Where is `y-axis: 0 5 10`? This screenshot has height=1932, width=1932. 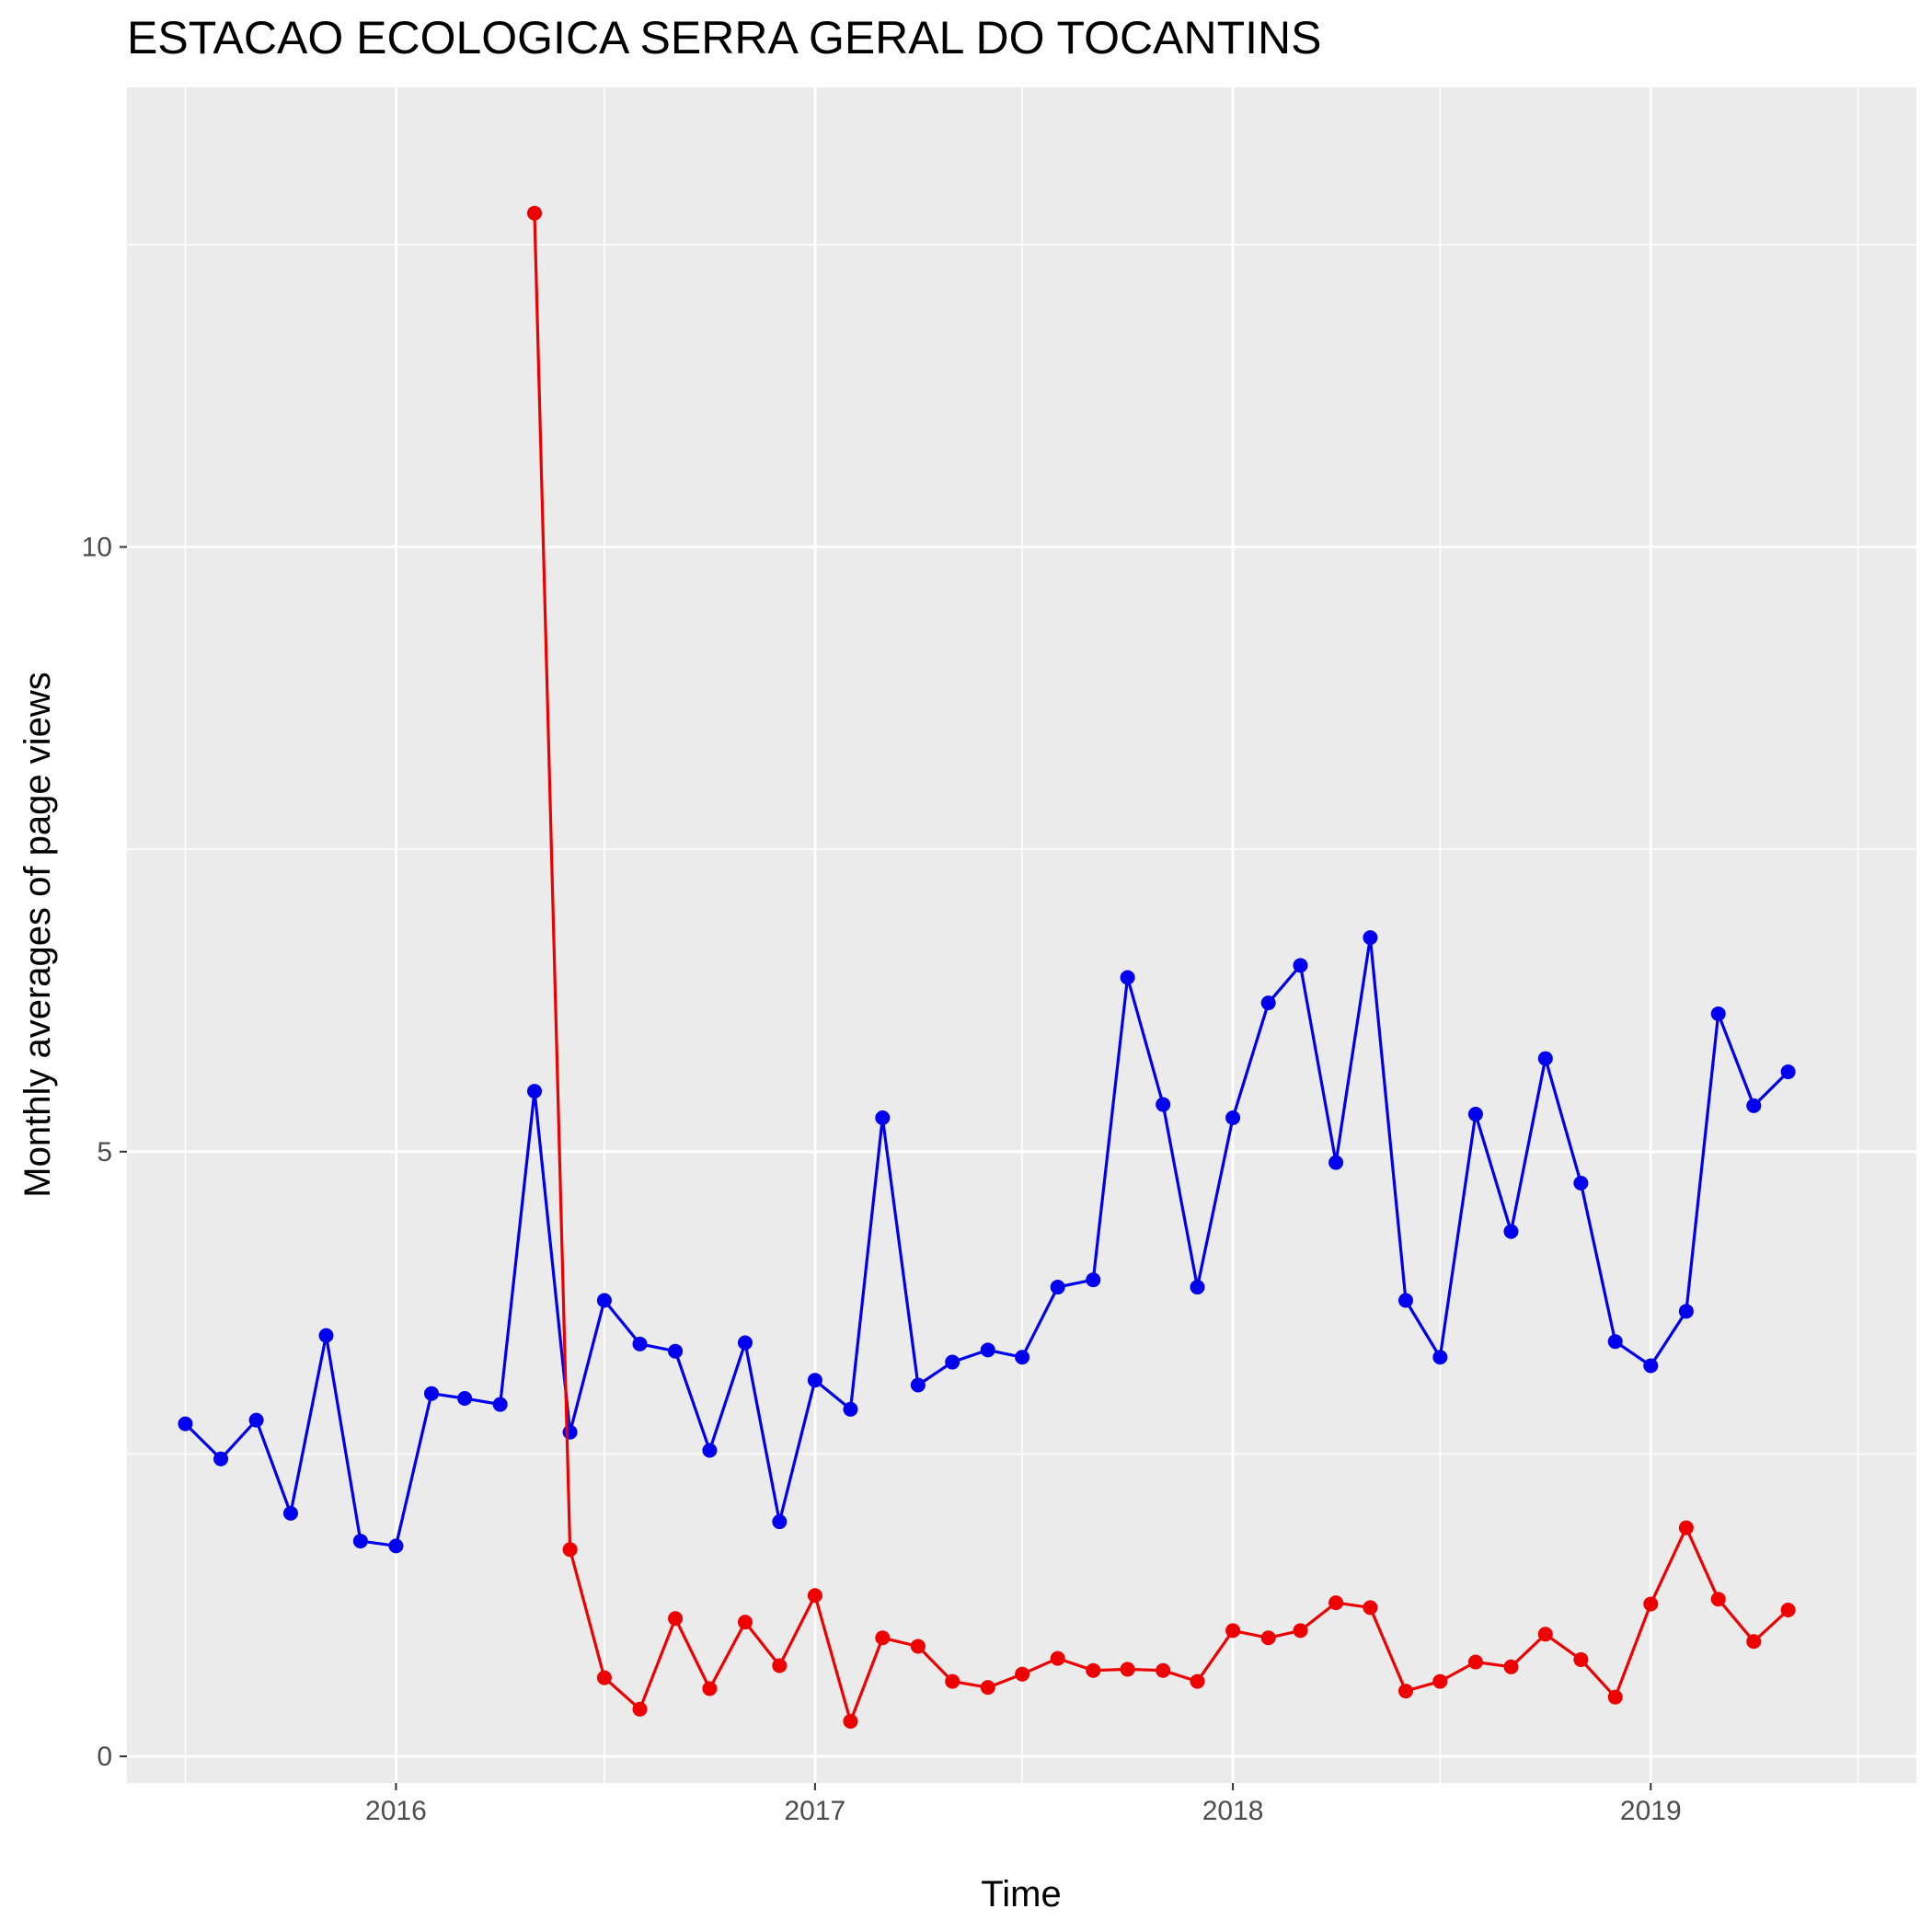
y-axis: 0 5 10 is located at coordinates (104, 1152).